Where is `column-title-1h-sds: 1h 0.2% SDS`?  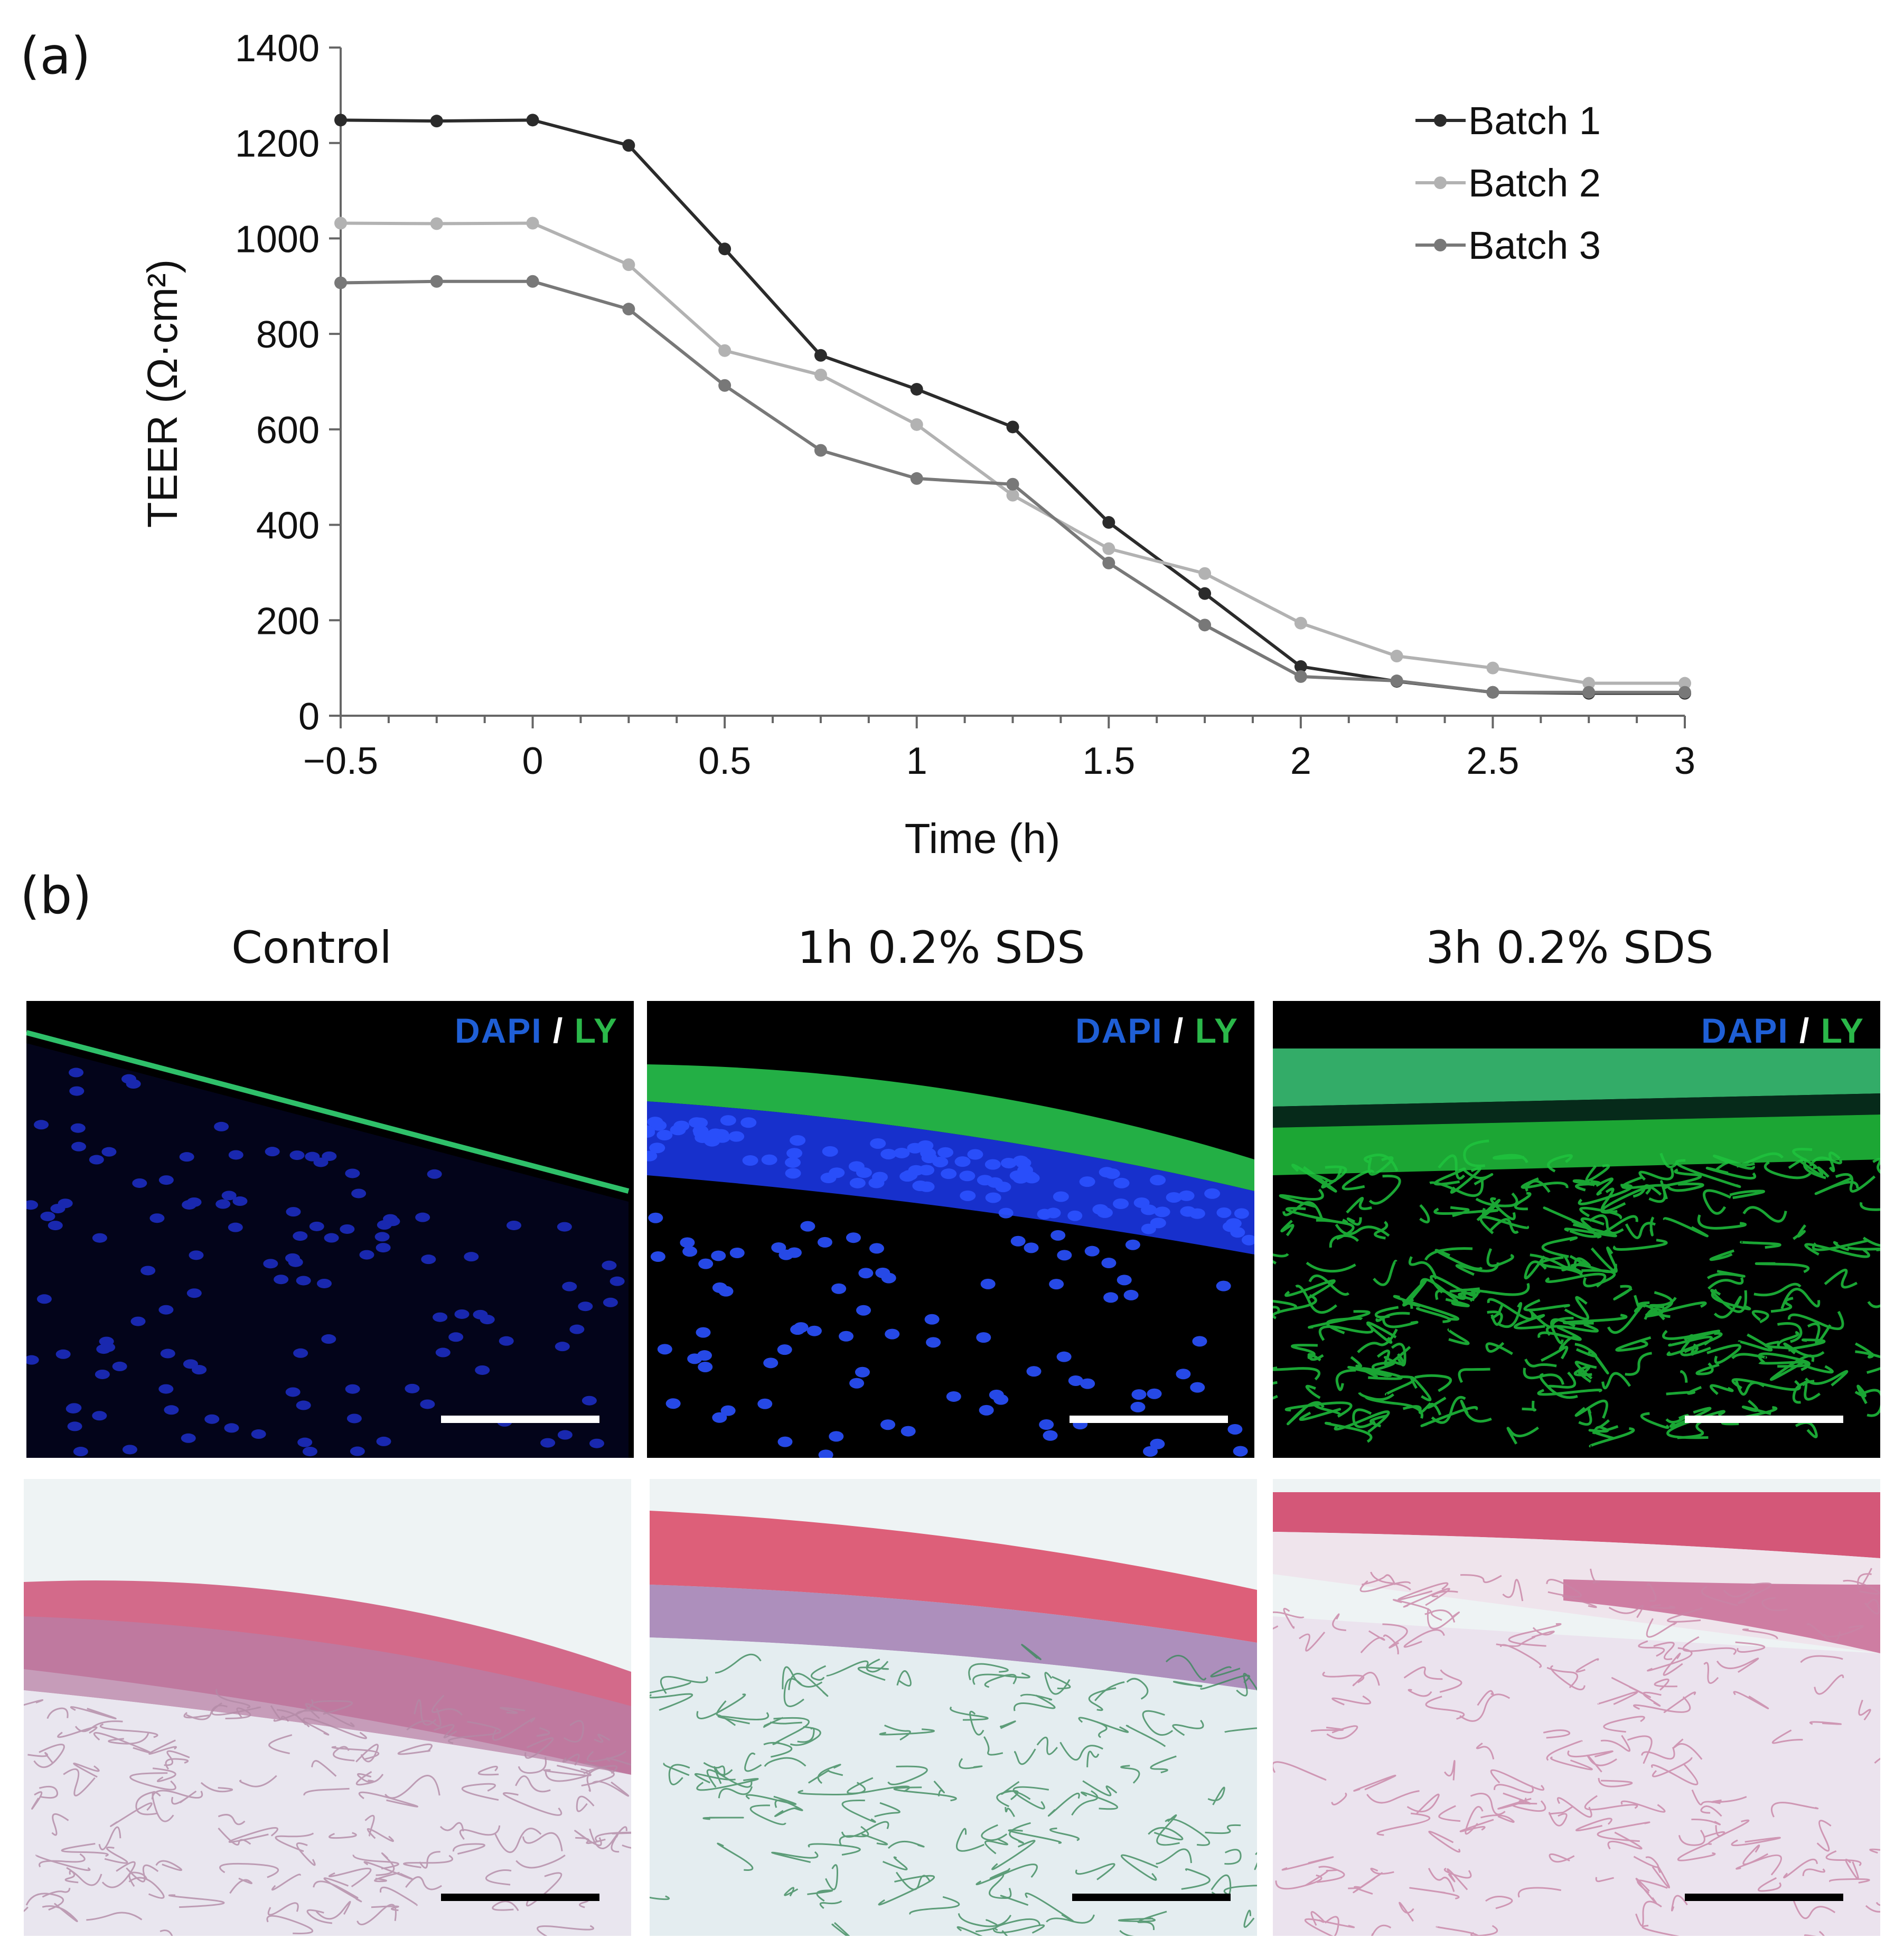 column-title-1h-sds: 1h 0.2% SDS is located at coordinates (941, 948).